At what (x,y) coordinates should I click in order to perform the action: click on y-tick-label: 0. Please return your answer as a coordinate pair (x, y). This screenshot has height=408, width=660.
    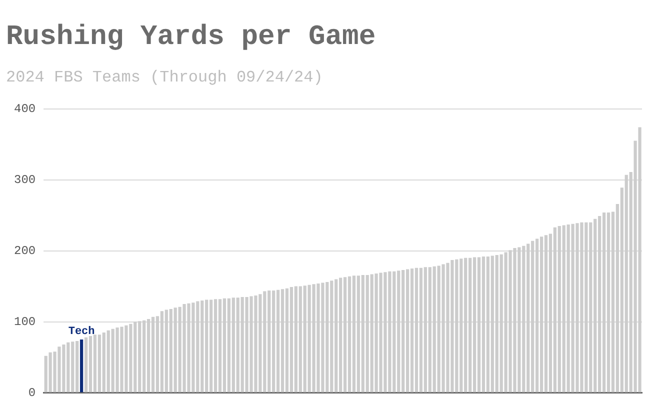
    Looking at the image, I should click on (32, 393).